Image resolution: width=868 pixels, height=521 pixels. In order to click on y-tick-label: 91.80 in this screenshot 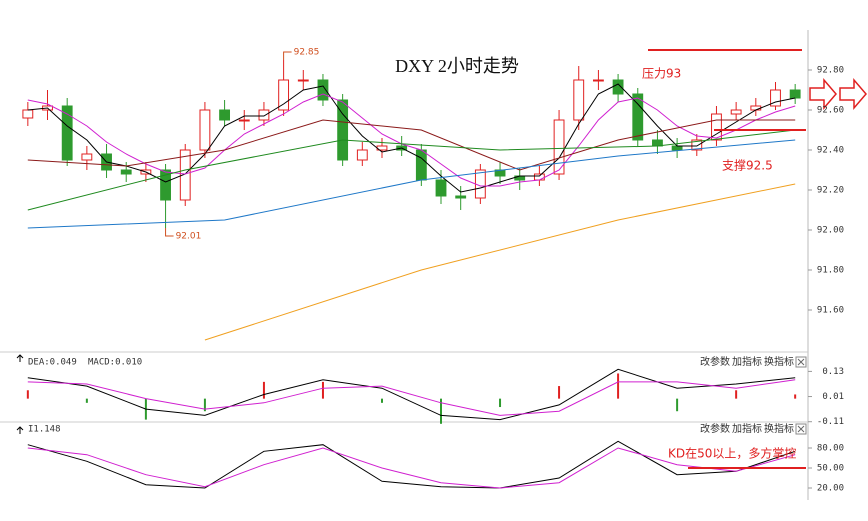, I will do `click(830, 271)`.